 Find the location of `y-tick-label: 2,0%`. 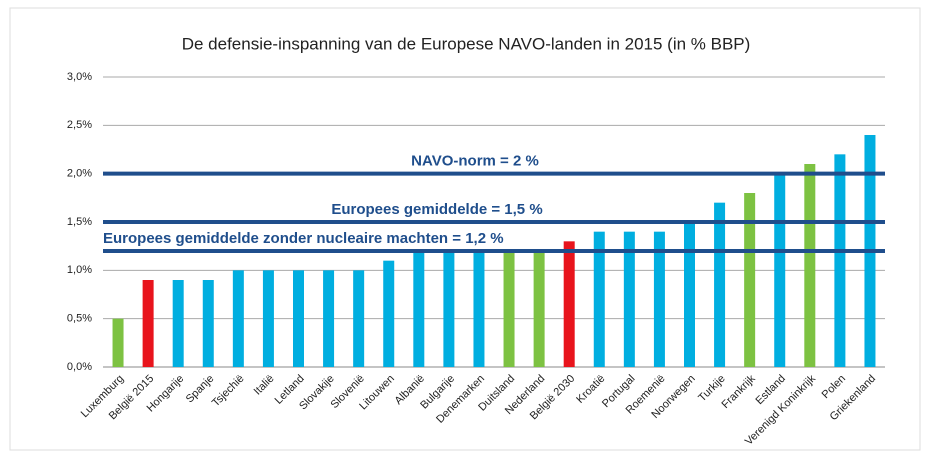

y-tick-label: 2,0% is located at coordinates (79, 174).